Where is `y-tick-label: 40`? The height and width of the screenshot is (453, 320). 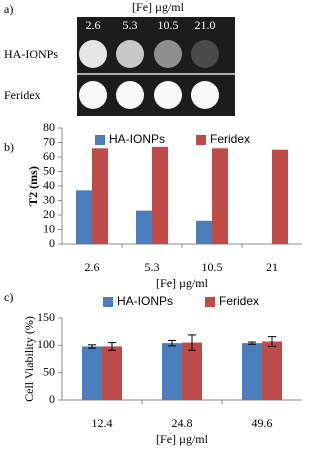 y-tick-label: 40 is located at coordinates (49, 185).